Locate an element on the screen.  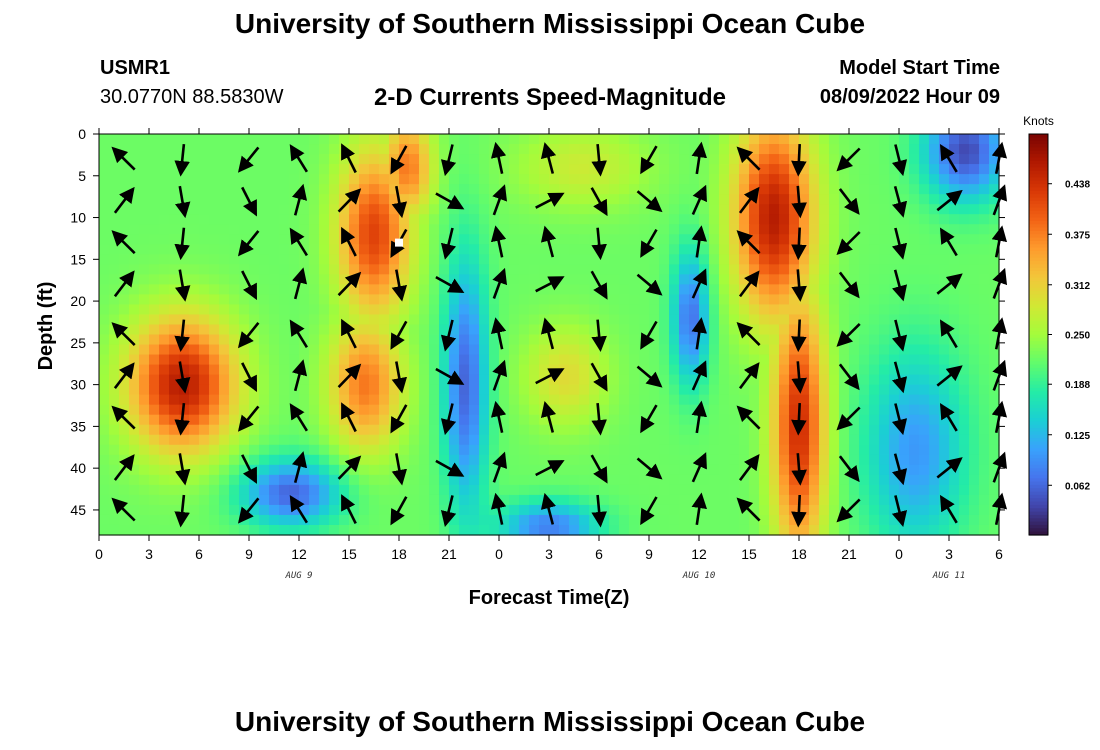
x-tick-label: 0 is located at coordinates (899, 554).